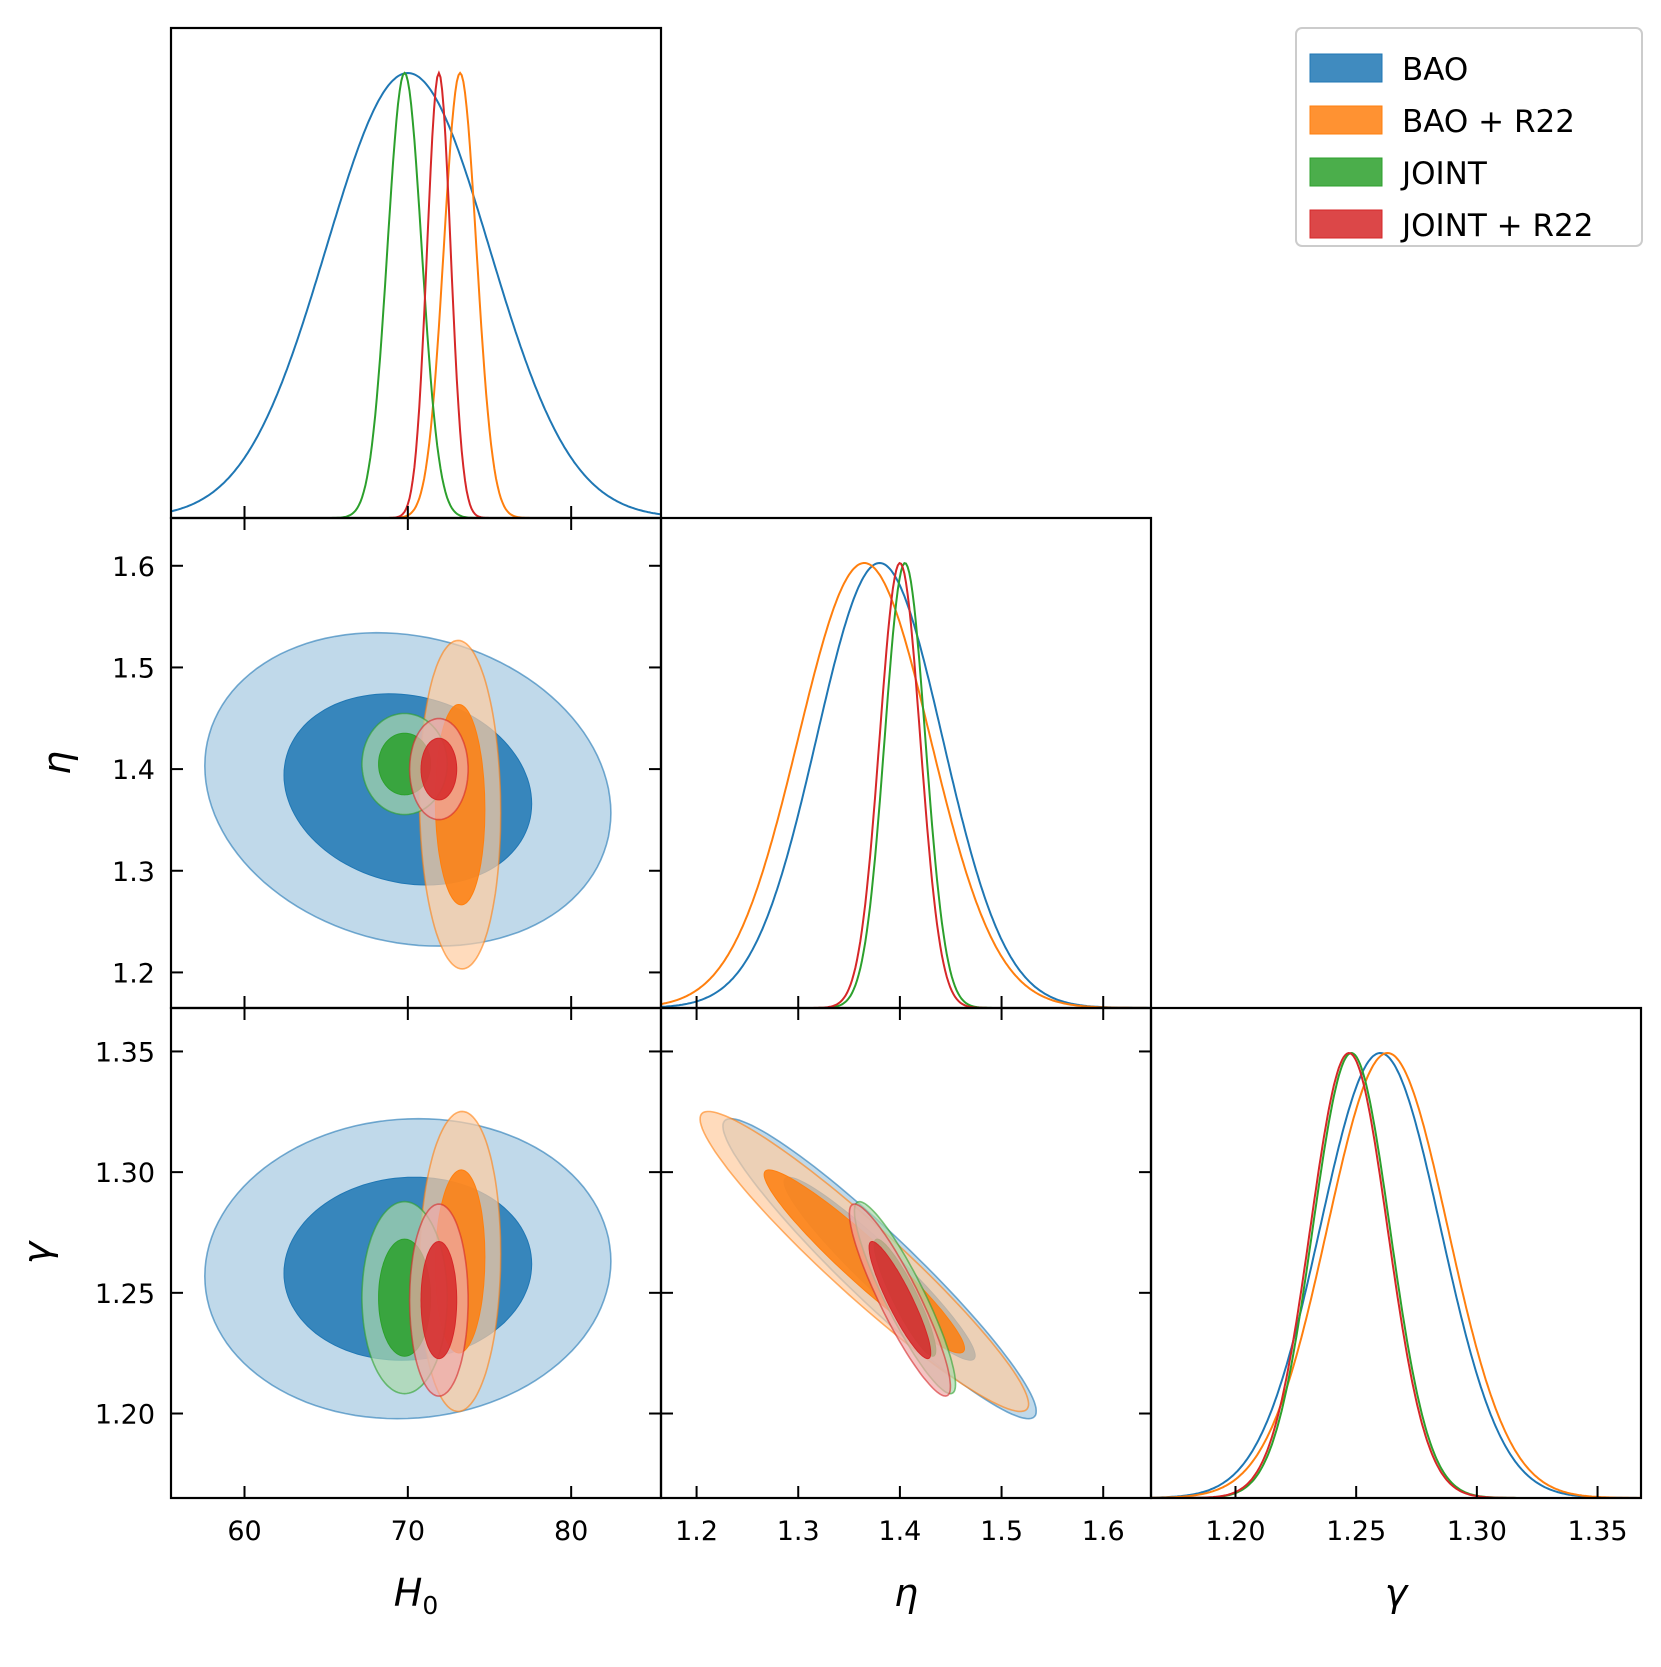 The height and width of the screenshot is (1667, 1661). I want to click on legend-label: BAO + R22, so click(1488, 122).